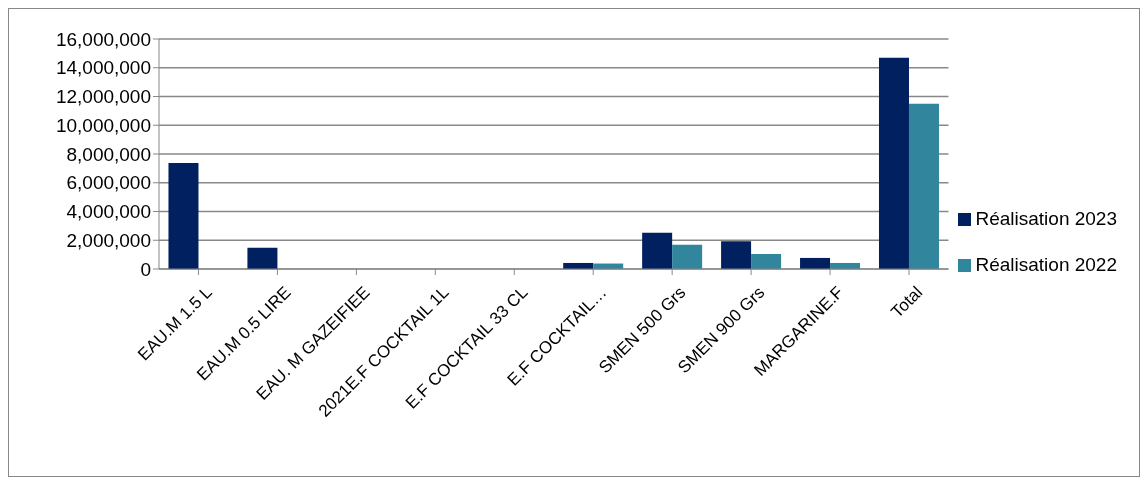  Describe the element at coordinates (103, 125) in the screenshot. I see `y-tick-label: 10,000,000` at that location.